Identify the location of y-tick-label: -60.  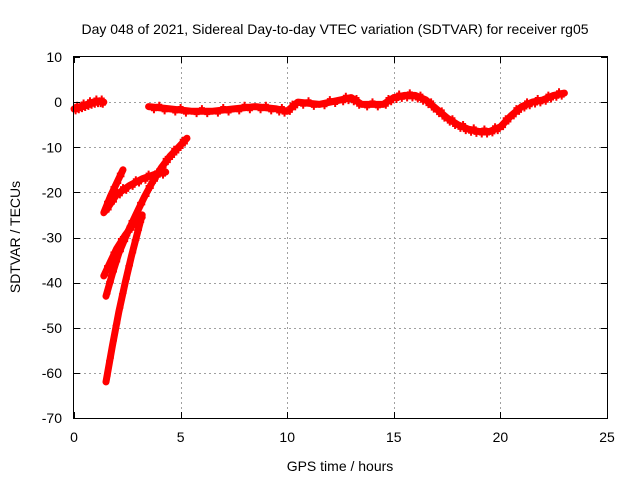
(52, 373).